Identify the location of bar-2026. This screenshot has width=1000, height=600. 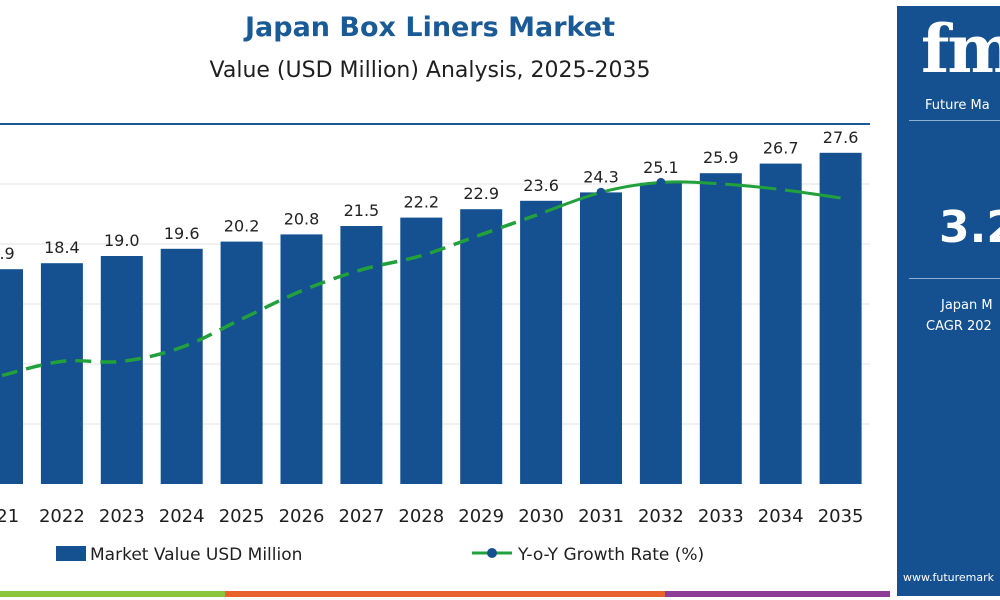
(301, 359).